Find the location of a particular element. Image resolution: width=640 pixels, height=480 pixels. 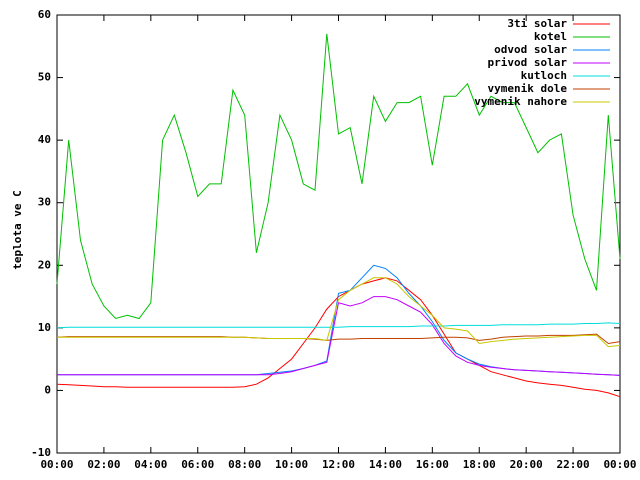

y-tick-label: 40 is located at coordinates (44, 139).